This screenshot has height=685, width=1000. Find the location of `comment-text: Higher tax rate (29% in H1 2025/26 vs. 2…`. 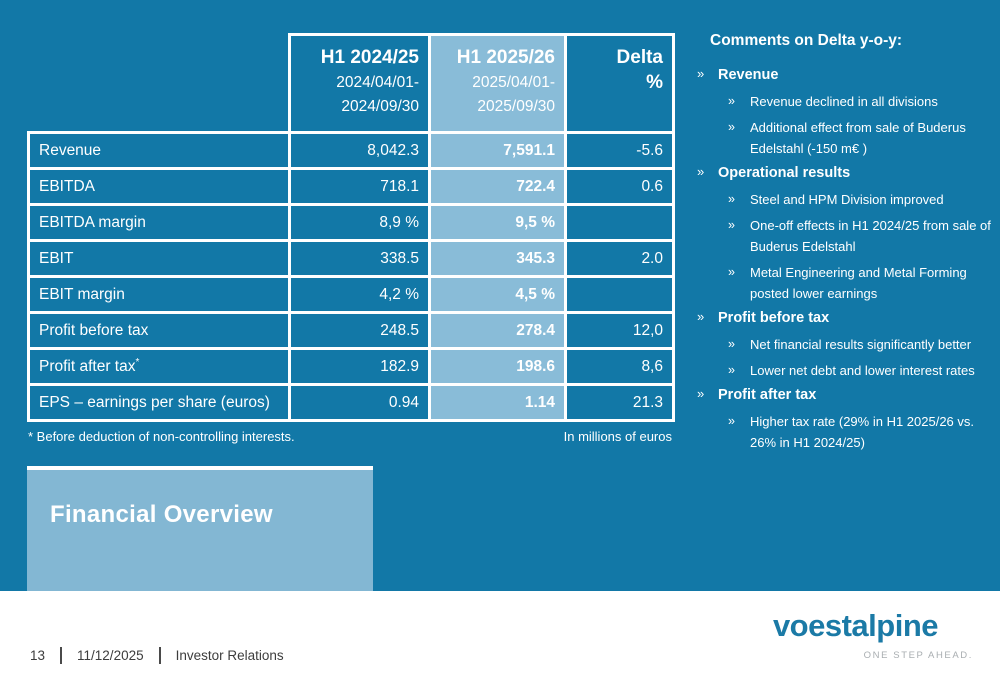

comment-text: Higher tax rate (29% in H1 2025/26 vs. 2… is located at coordinates (862, 432).